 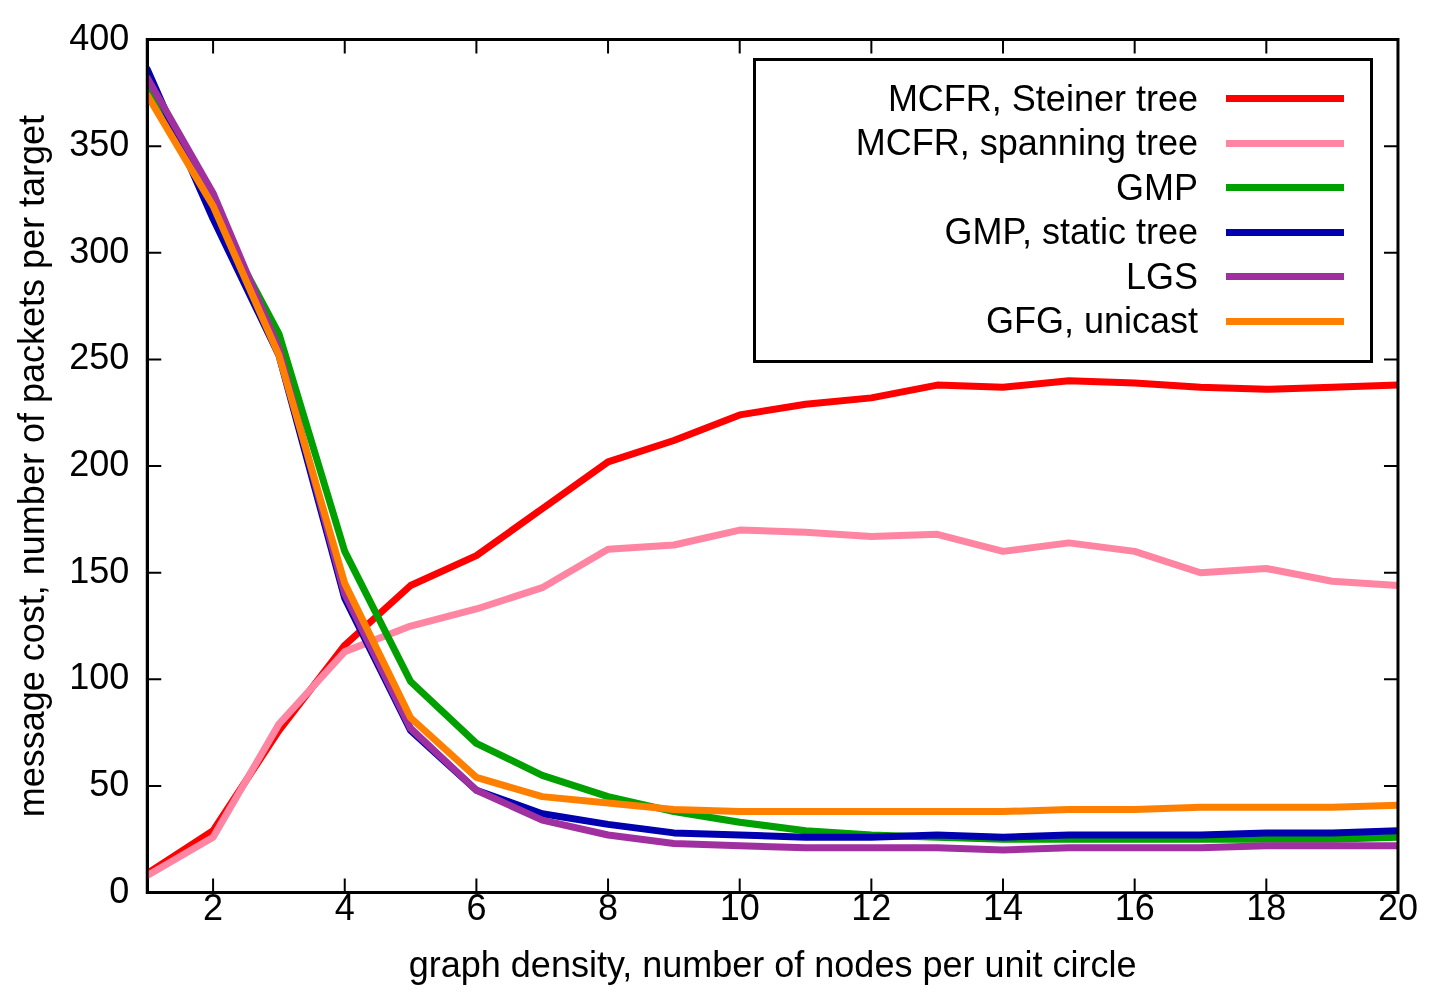 What do you see at coordinates (608, 908) in the screenshot?
I see `x-tick-label: 8` at bounding box center [608, 908].